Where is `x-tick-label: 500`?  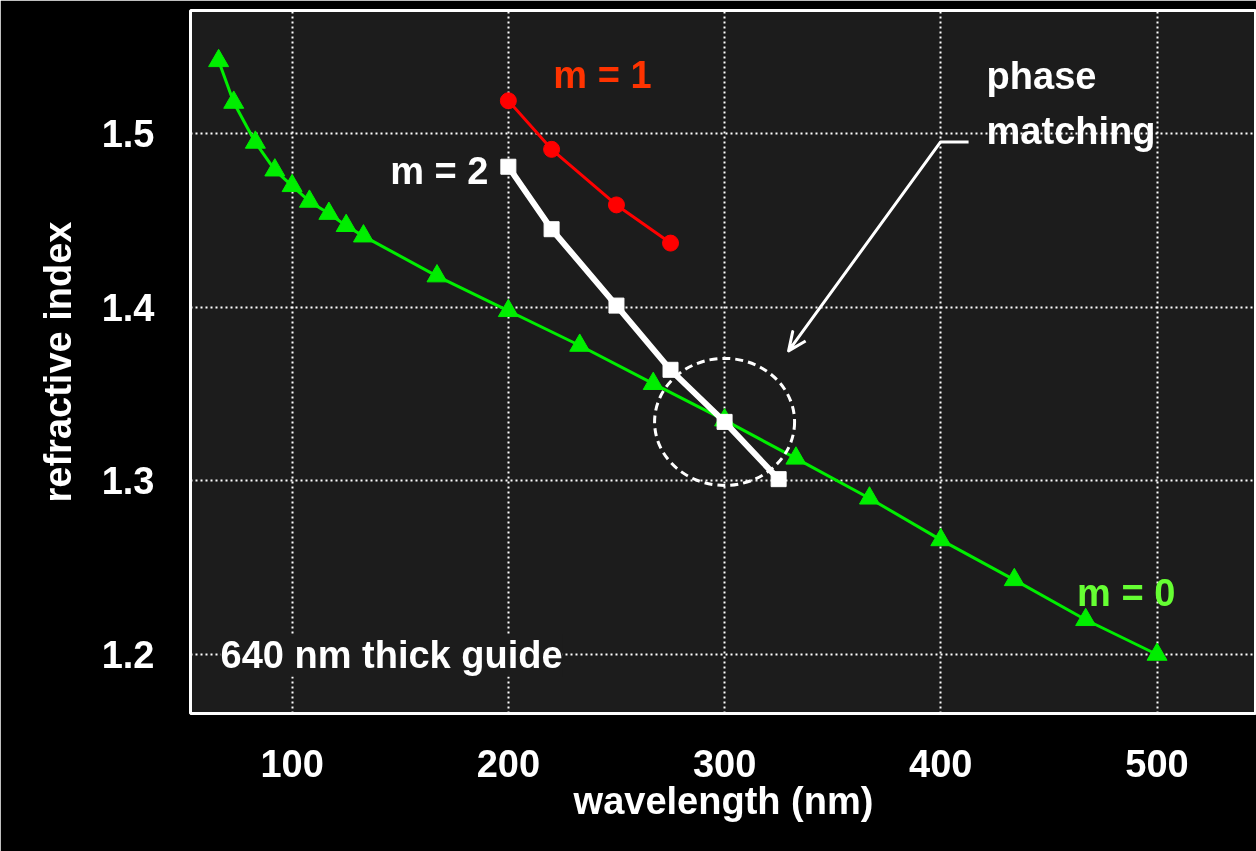
x-tick-label: 500 is located at coordinates (1157, 763).